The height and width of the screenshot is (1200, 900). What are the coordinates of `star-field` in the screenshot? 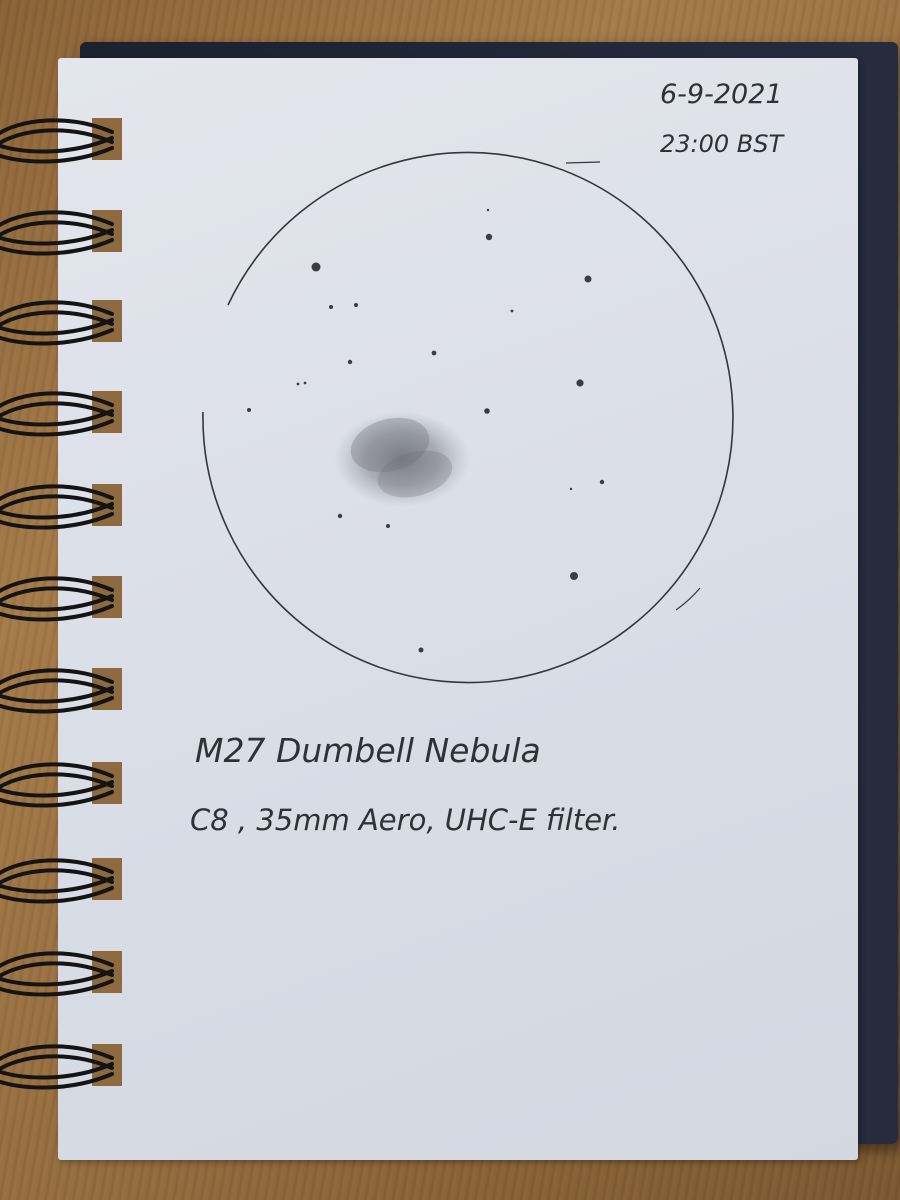 It's located at (426, 430).